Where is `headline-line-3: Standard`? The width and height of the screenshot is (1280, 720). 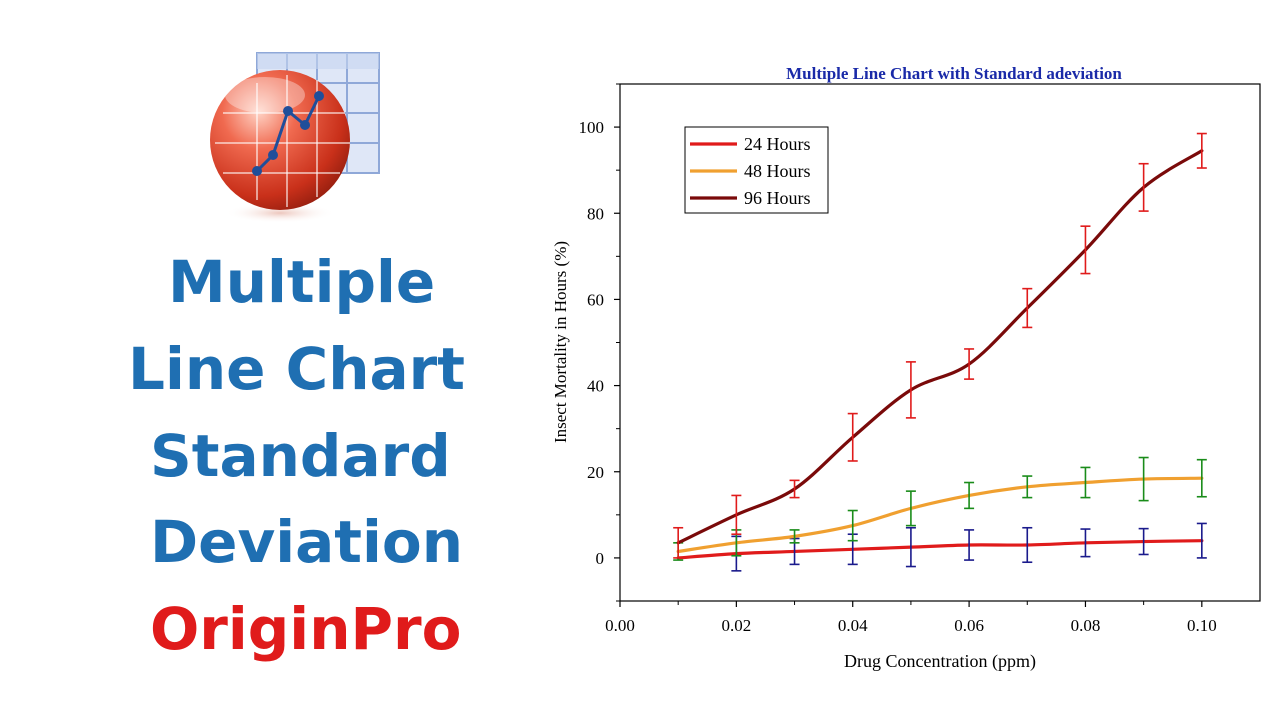 headline-line-3: Standard is located at coordinates (300, 456).